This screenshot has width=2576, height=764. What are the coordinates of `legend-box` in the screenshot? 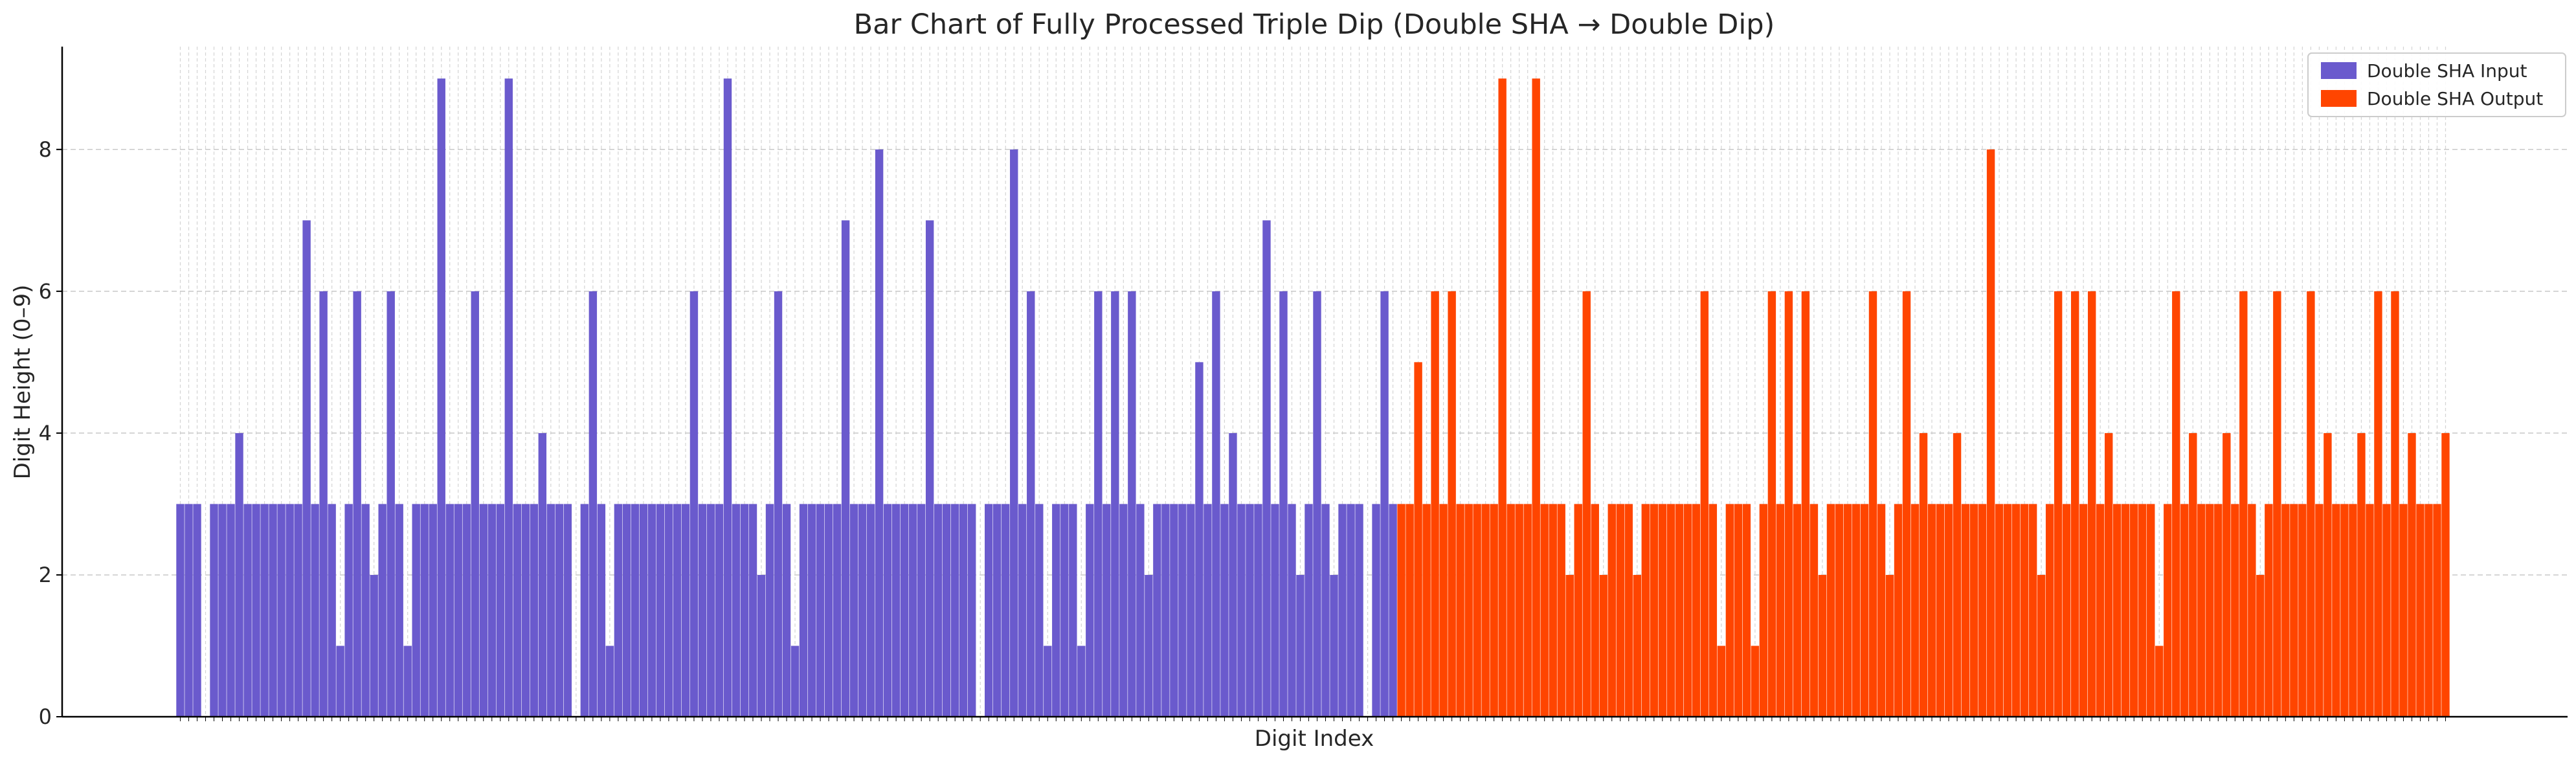 It's located at (2436, 84).